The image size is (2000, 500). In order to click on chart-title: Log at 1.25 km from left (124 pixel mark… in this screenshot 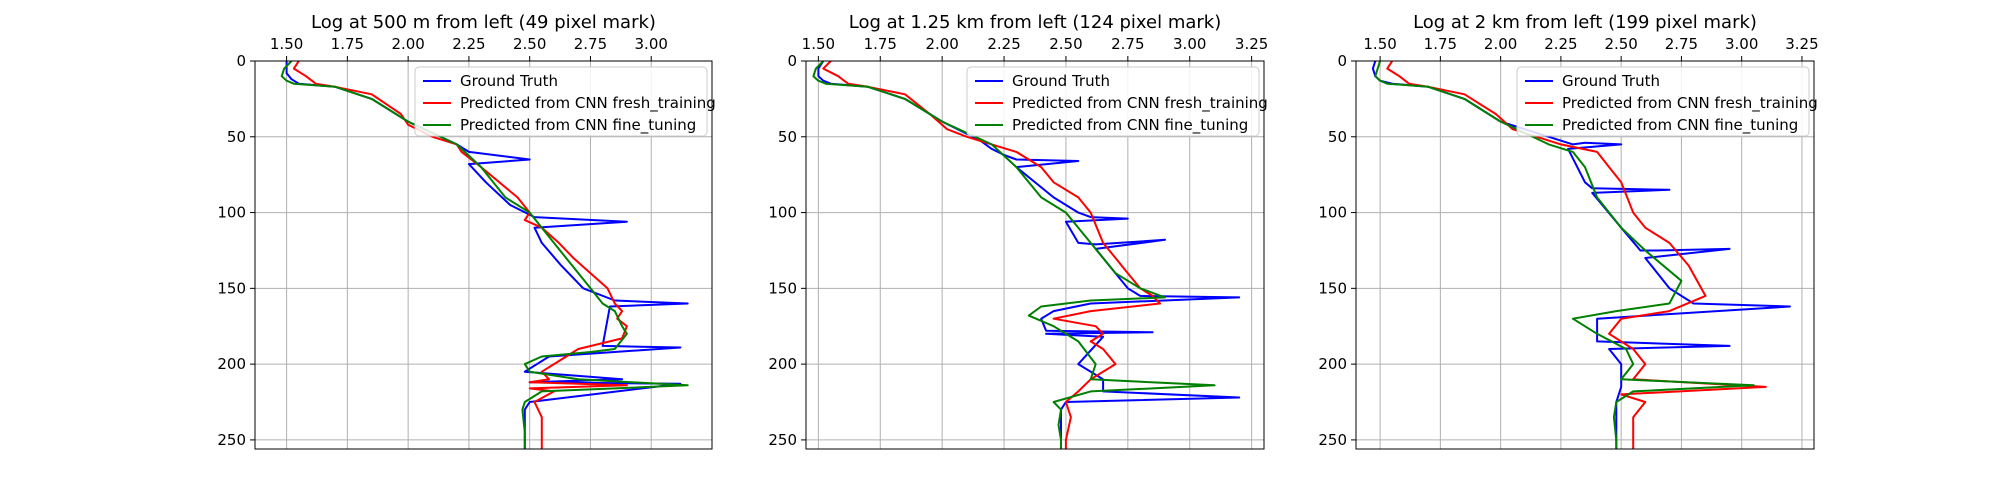, I will do `click(1035, 22)`.